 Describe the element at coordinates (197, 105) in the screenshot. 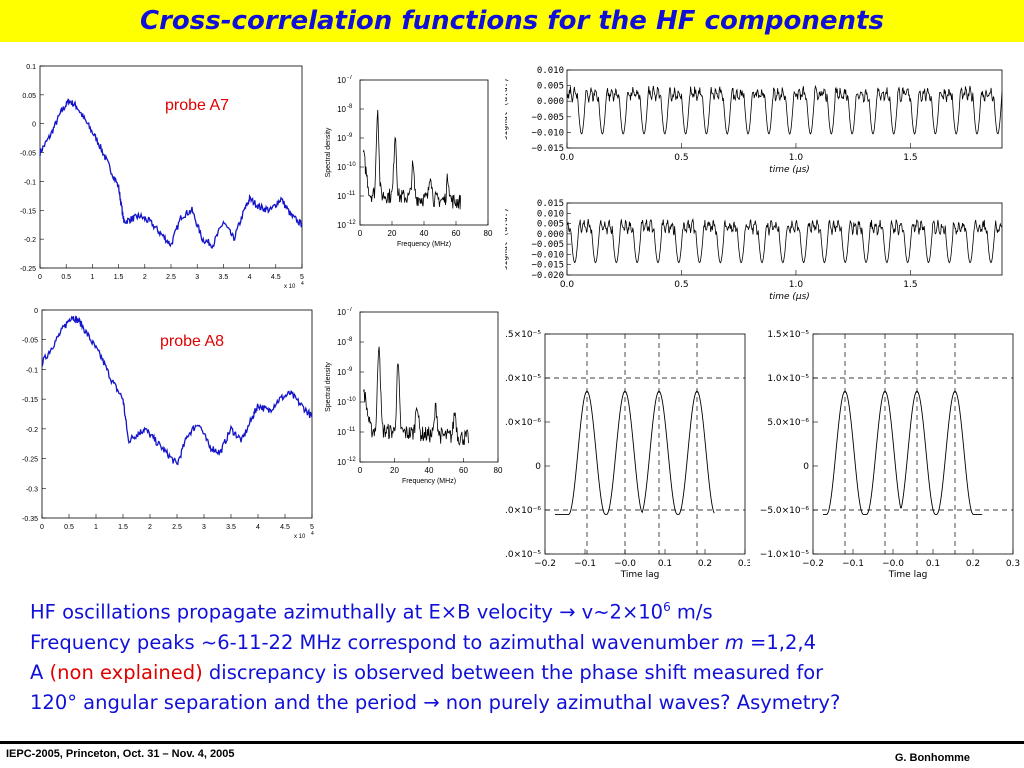

I see `probe-label: probe A7` at that location.